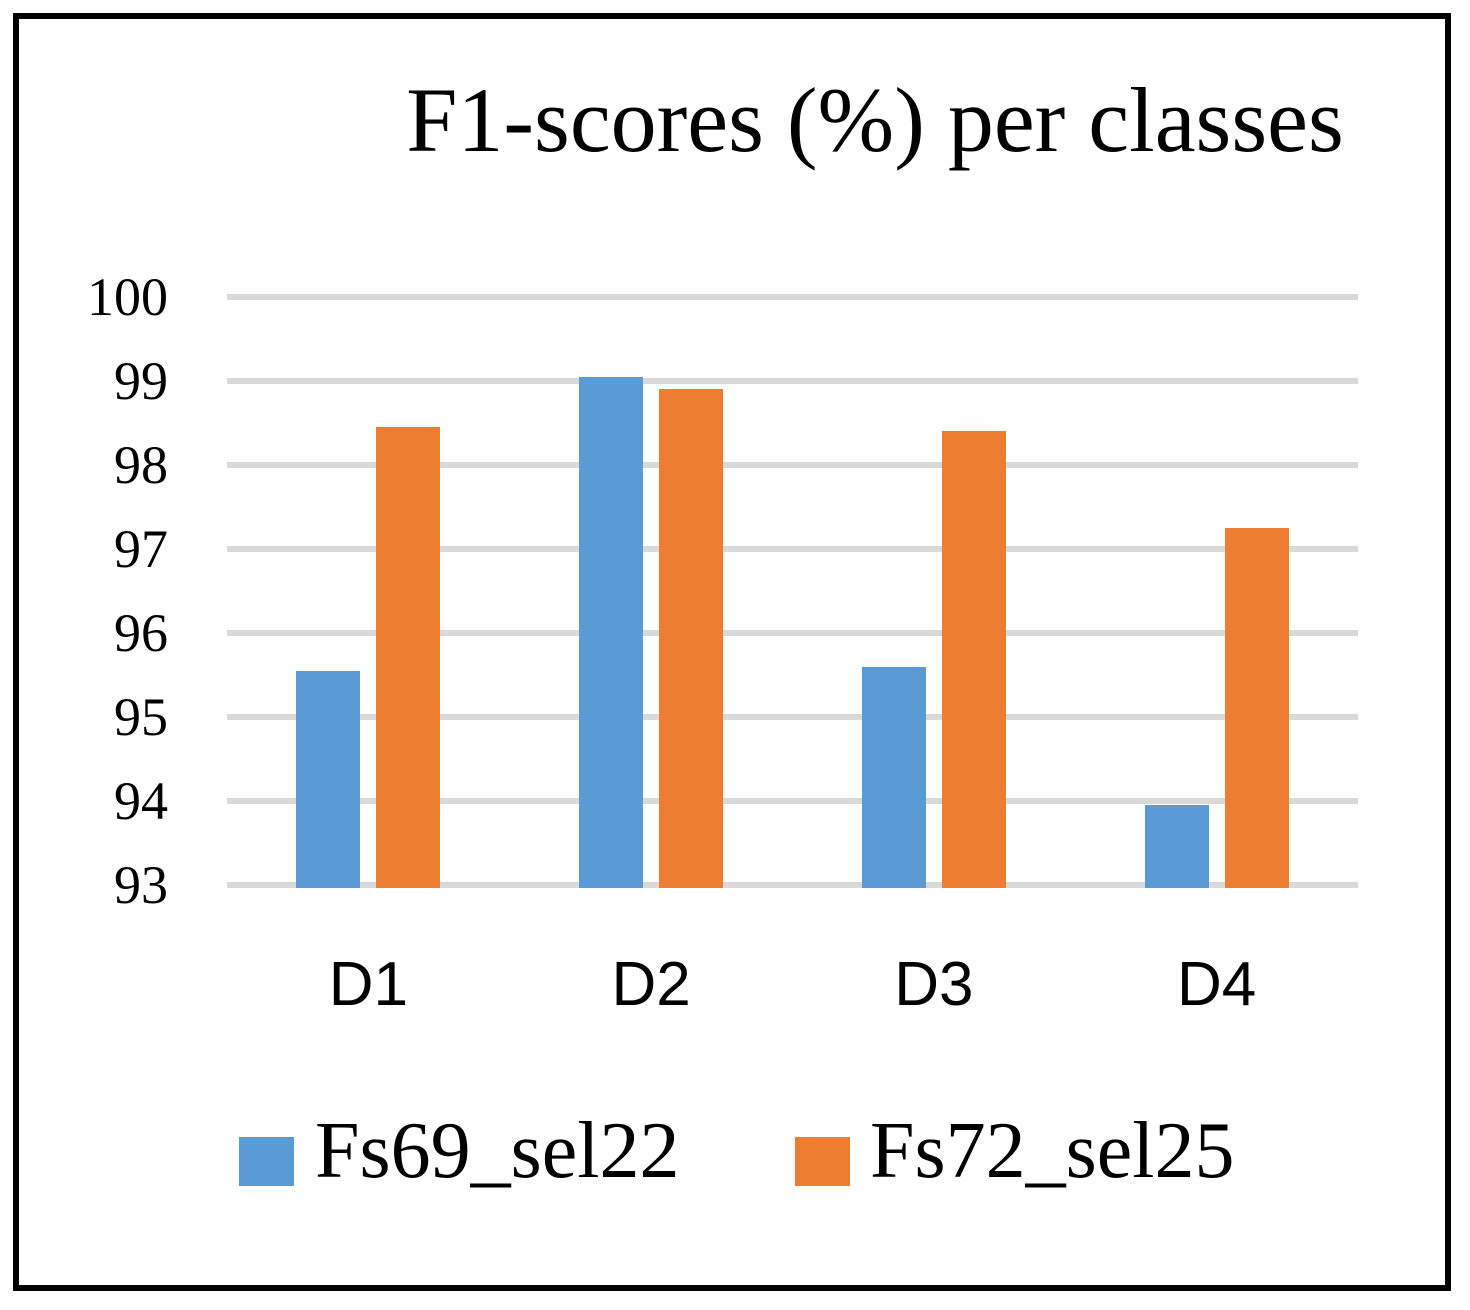 This screenshot has width=1470, height=1310. I want to click on bar-Fs72_sel25-D4, so click(1256, 708).